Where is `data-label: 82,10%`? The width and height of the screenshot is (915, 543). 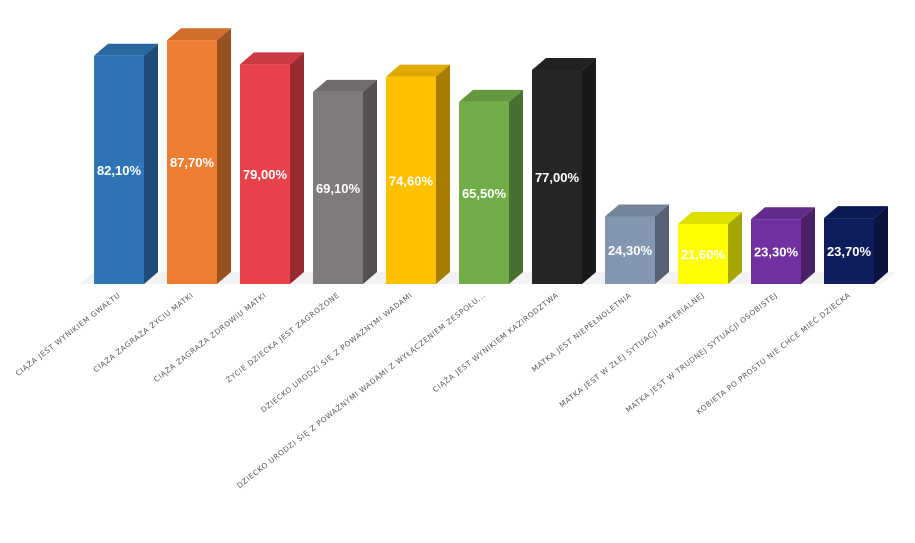 data-label: 82,10% is located at coordinates (119, 170).